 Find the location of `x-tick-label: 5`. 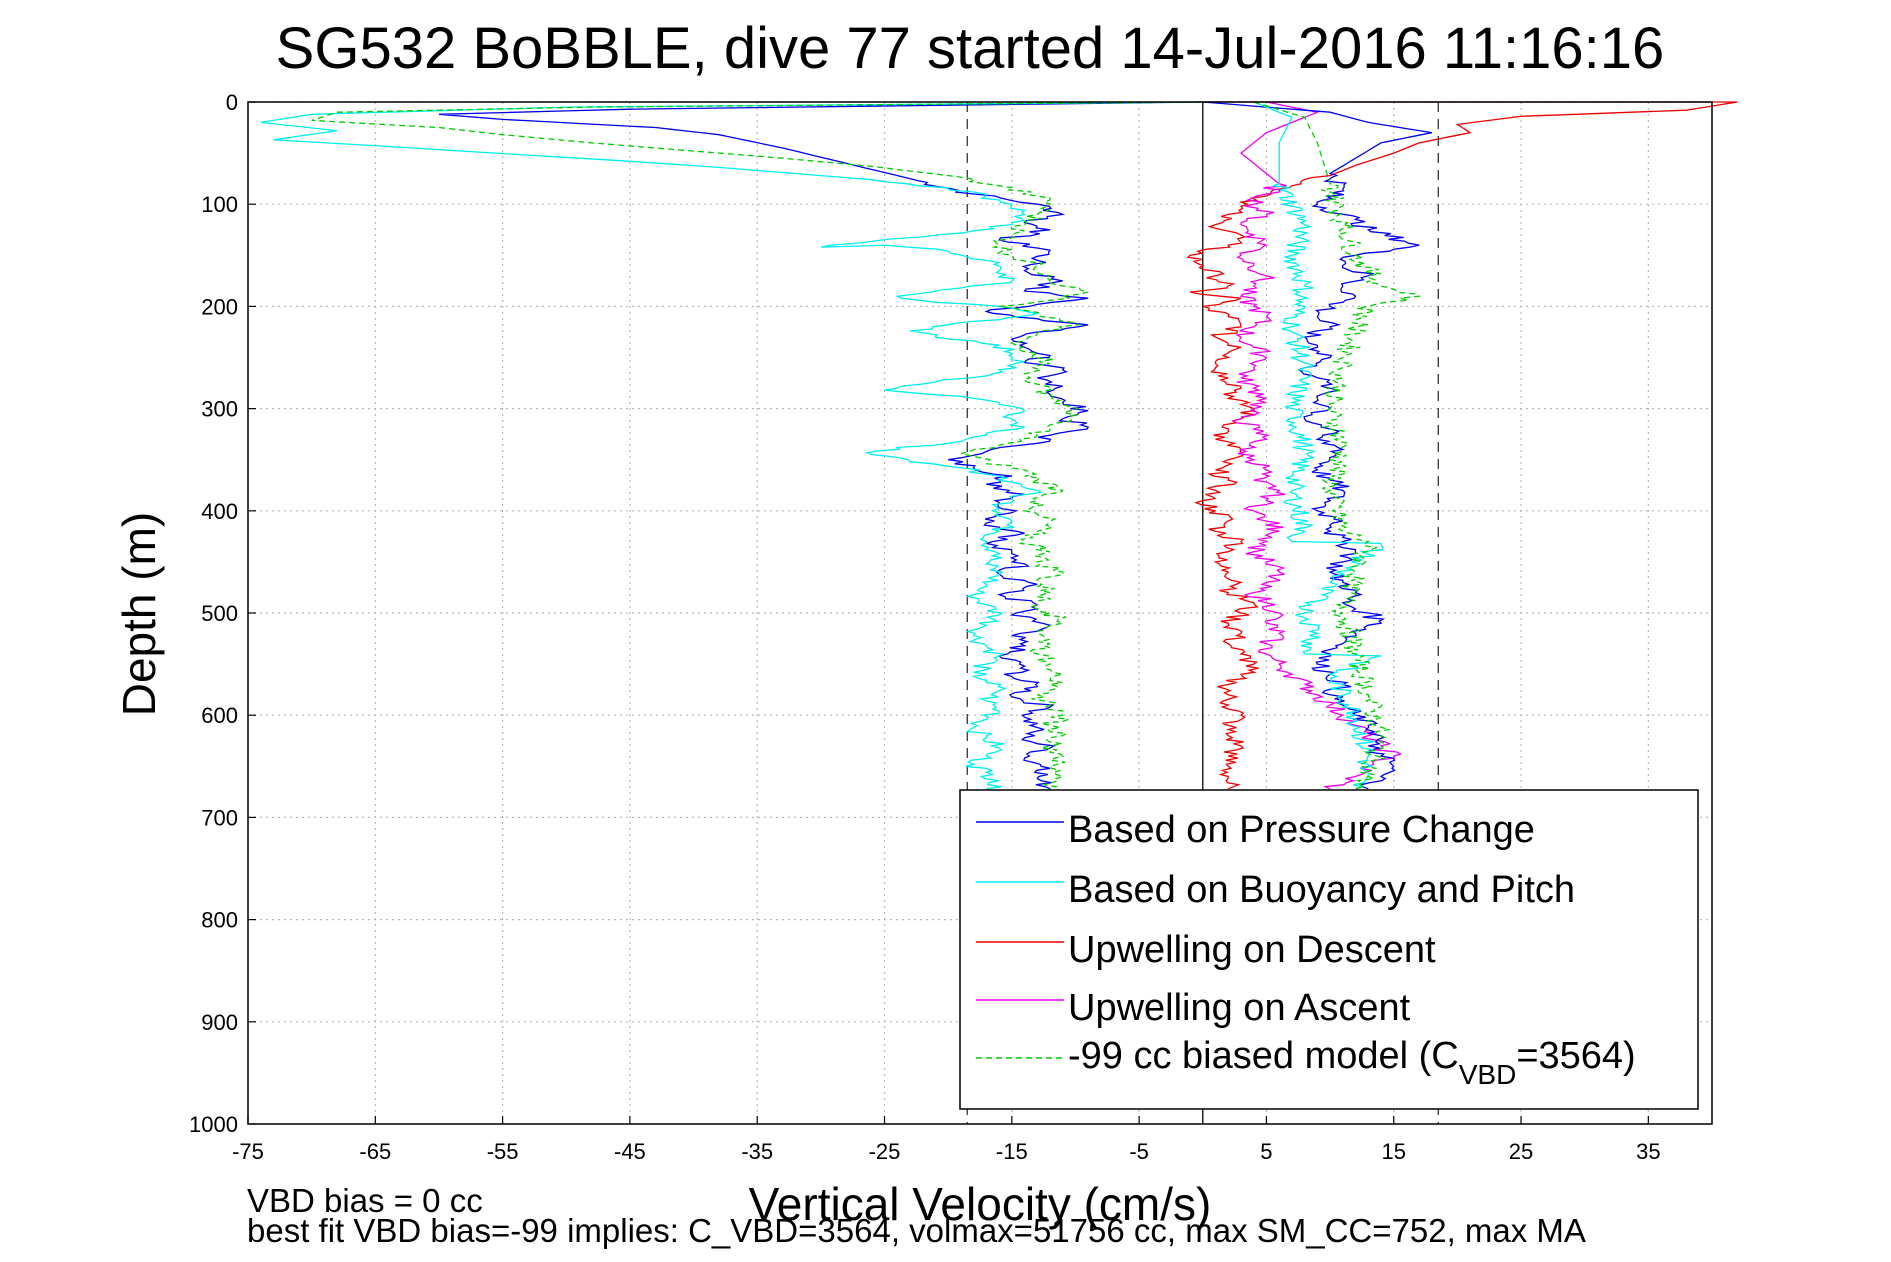

x-tick-label: 5 is located at coordinates (1266, 1151).